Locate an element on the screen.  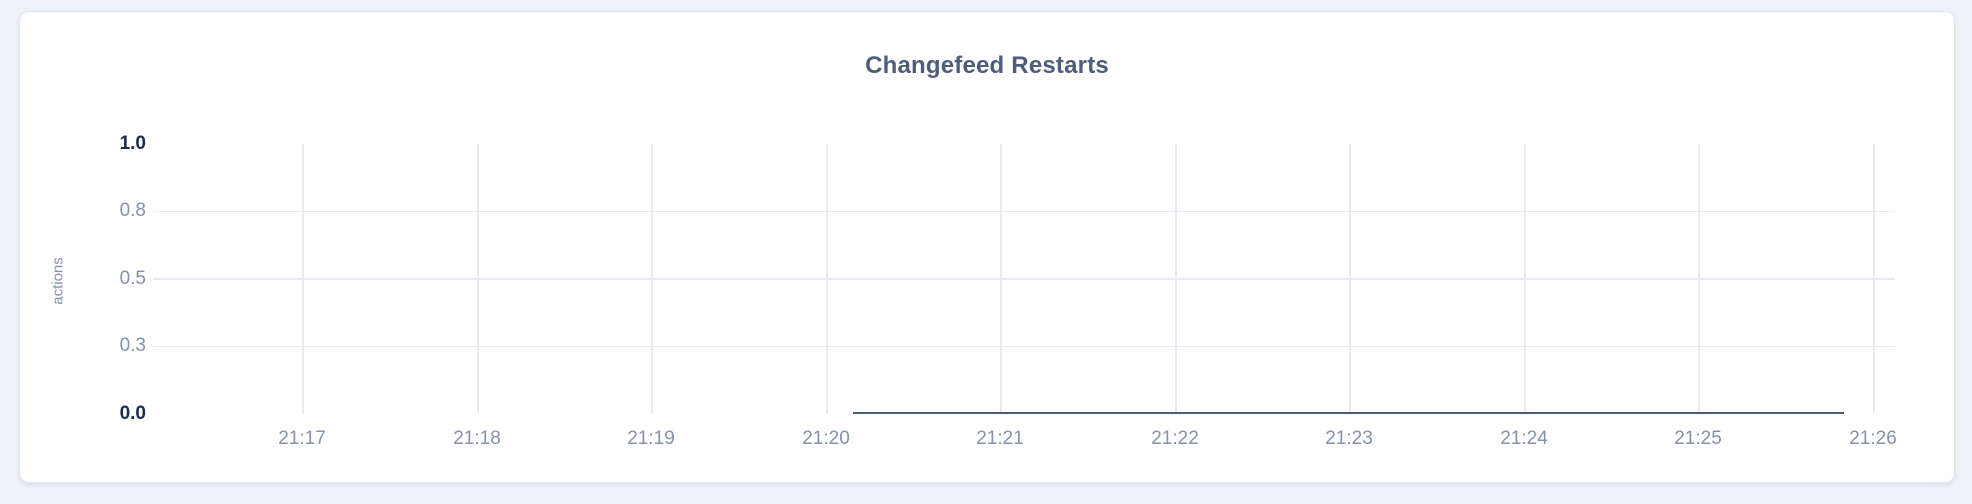
y-tick-1.0: 1.0 is located at coordinates (132, 143).